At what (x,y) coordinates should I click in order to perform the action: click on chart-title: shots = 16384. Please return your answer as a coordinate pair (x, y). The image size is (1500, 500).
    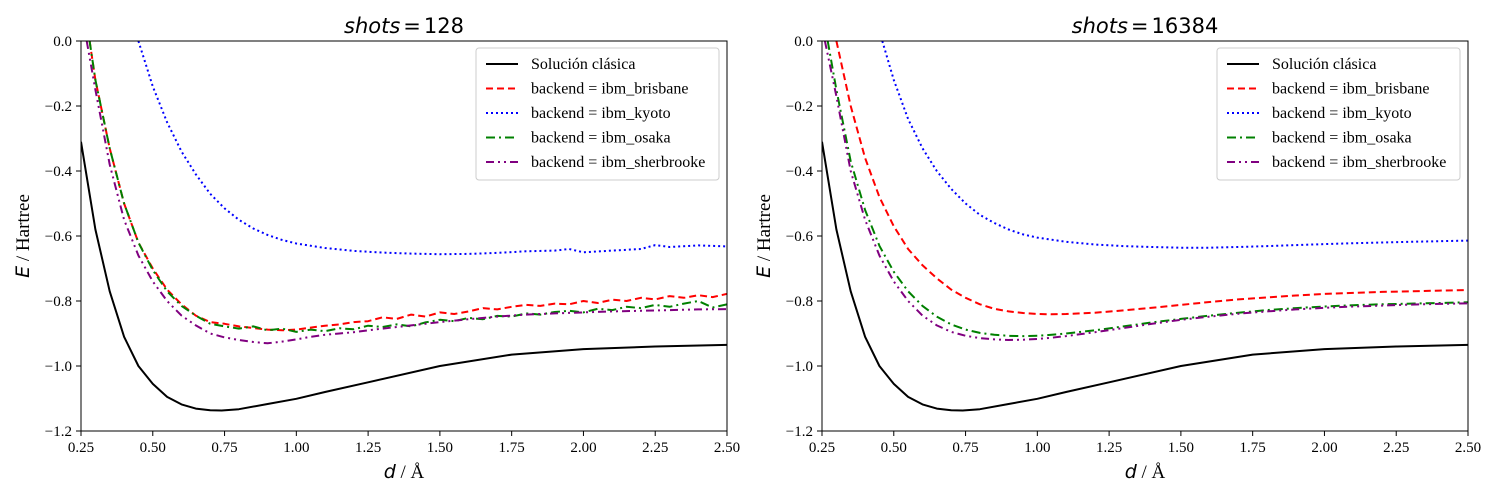
    Looking at the image, I should click on (1145, 26).